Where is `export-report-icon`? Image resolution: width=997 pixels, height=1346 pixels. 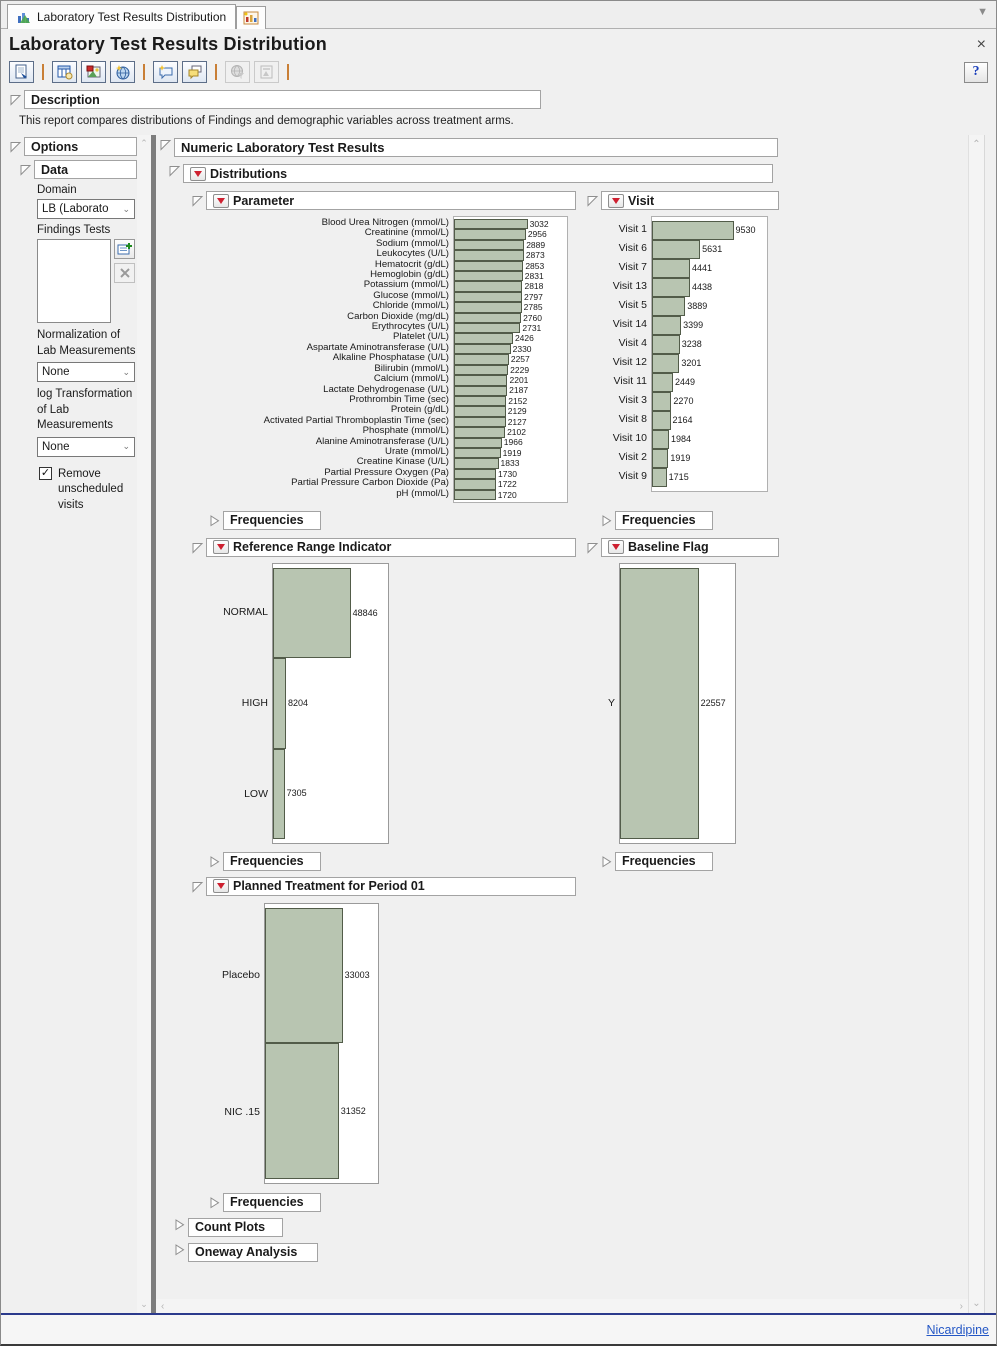 export-report-icon is located at coordinates (21, 72).